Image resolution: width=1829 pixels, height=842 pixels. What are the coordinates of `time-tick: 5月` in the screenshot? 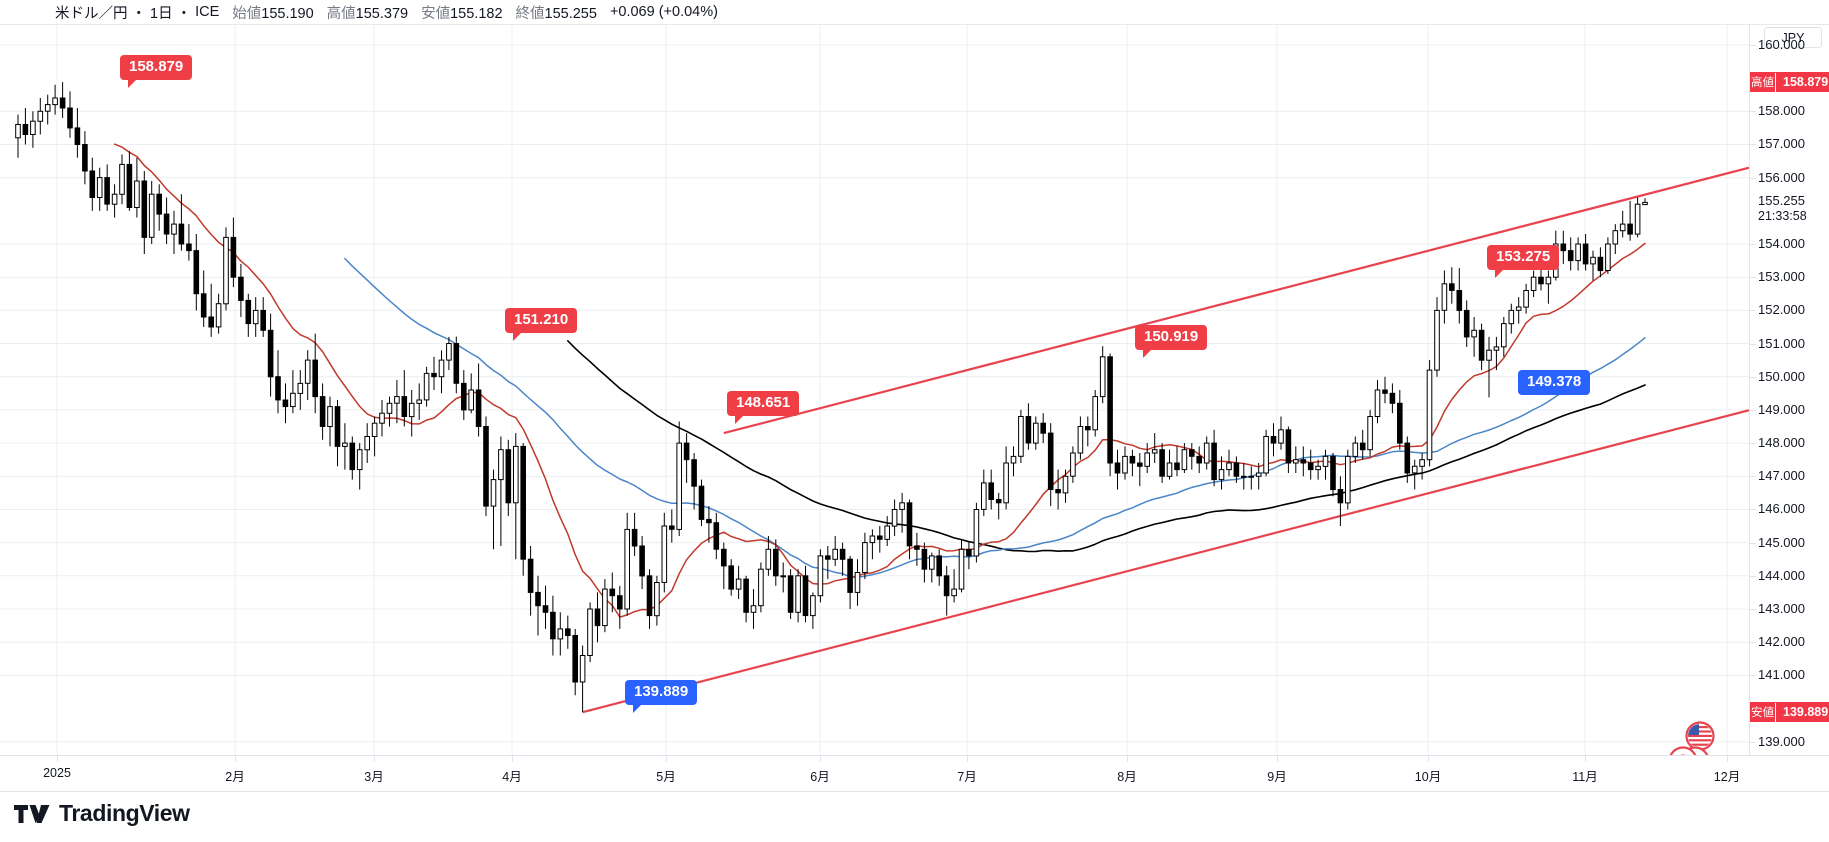 It's located at (666, 777).